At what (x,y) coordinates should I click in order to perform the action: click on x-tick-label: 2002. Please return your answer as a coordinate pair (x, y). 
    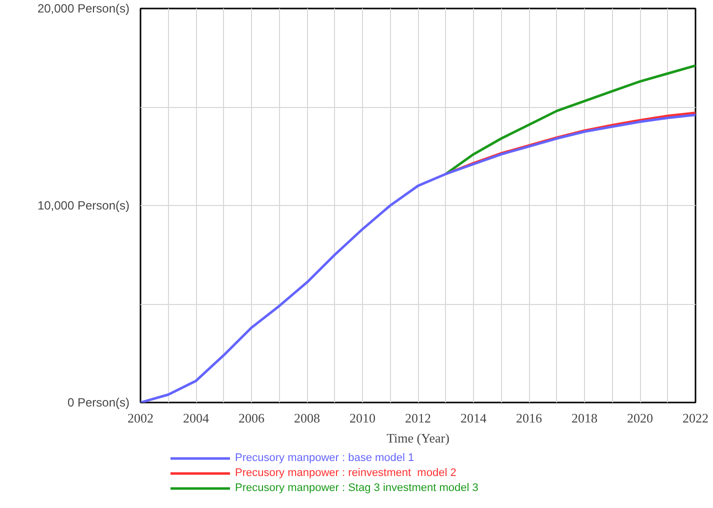
    Looking at the image, I should click on (141, 418).